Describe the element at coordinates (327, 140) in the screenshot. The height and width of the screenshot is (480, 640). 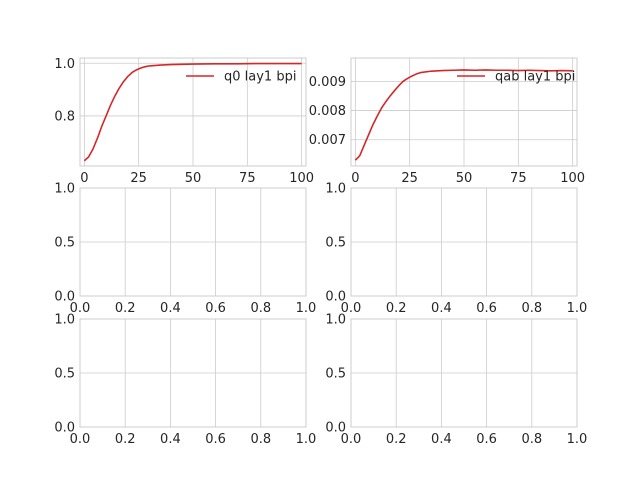
I see `y-tick-label: 0.007` at that location.